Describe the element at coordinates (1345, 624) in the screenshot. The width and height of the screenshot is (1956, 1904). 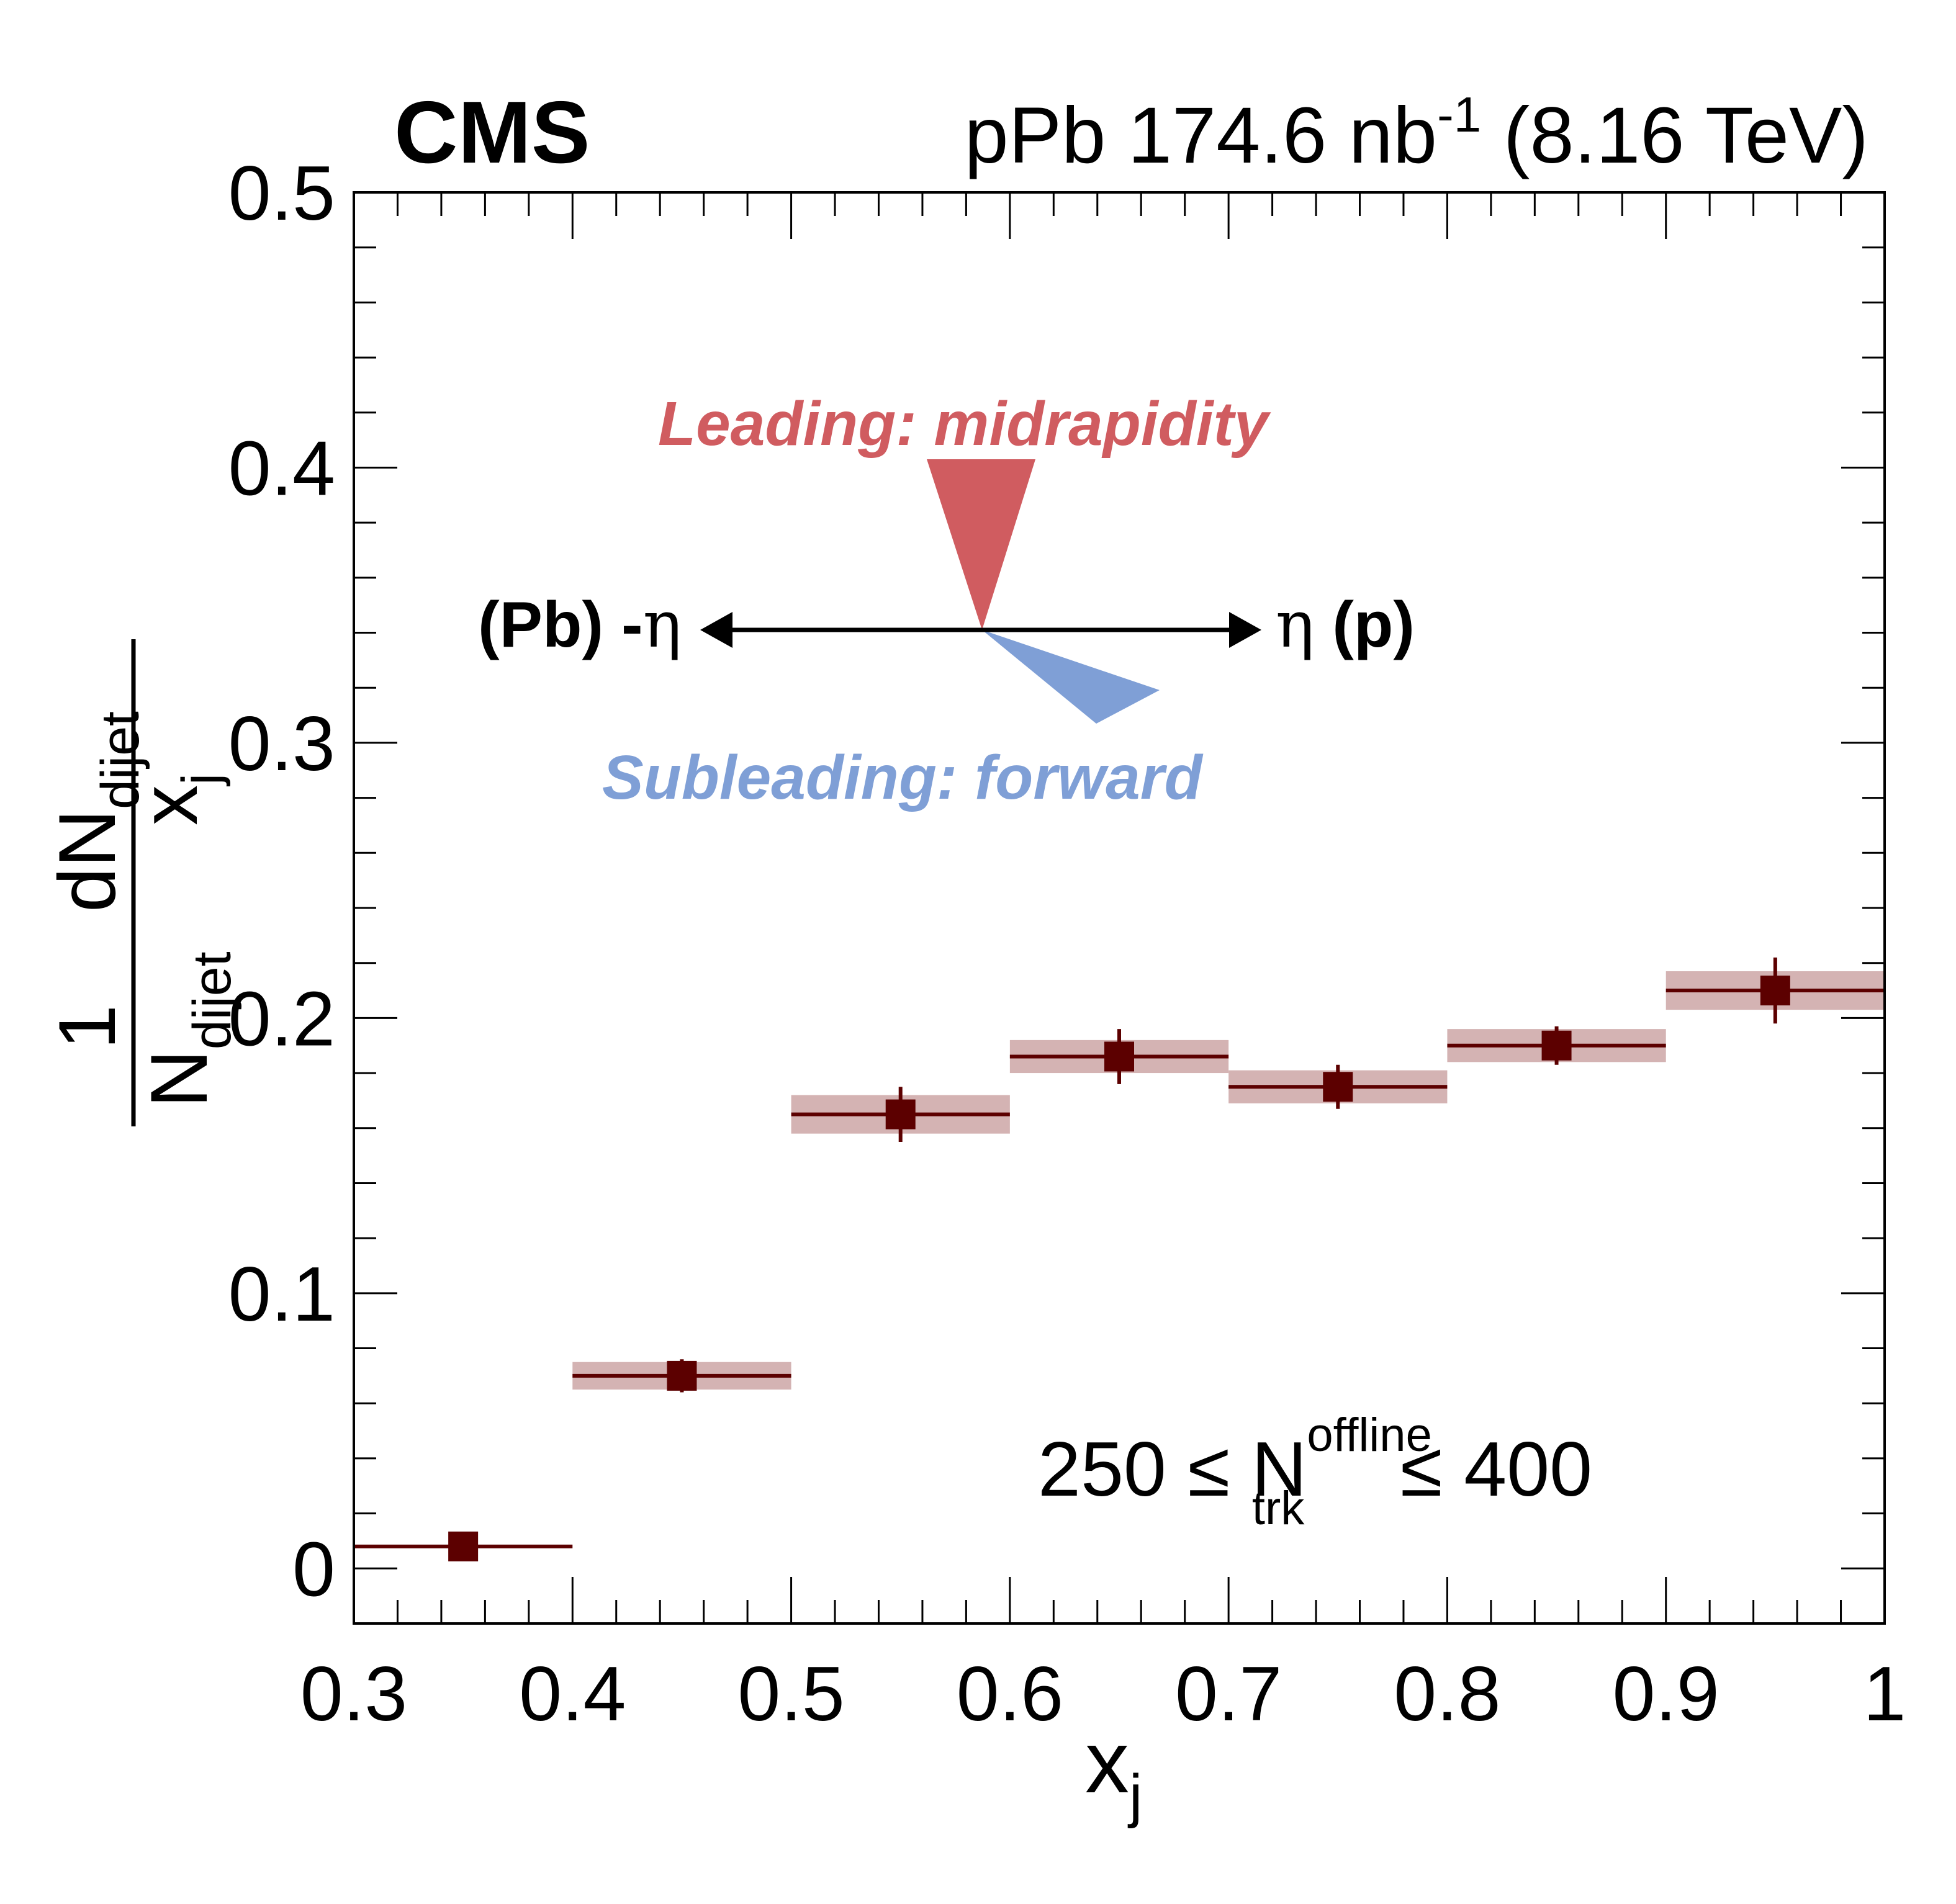
I see `right-eta-label: η (p)` at that location.